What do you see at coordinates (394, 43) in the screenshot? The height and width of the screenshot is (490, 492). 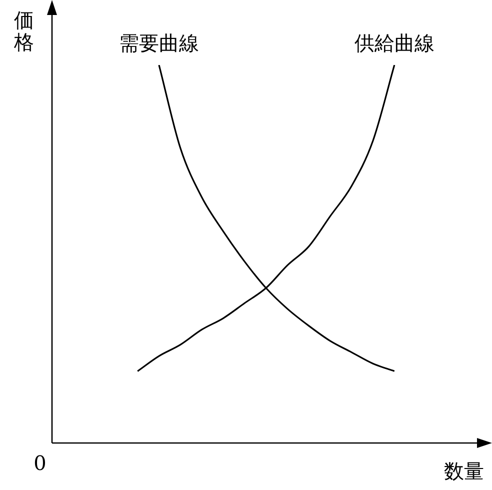 I see `series-label: 供給曲線` at bounding box center [394, 43].